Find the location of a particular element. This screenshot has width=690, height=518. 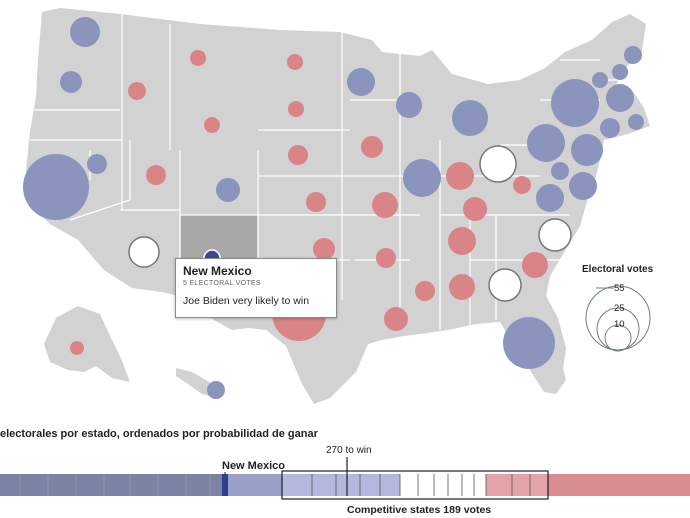

bar-rep-solid is located at coordinates (619, 485).